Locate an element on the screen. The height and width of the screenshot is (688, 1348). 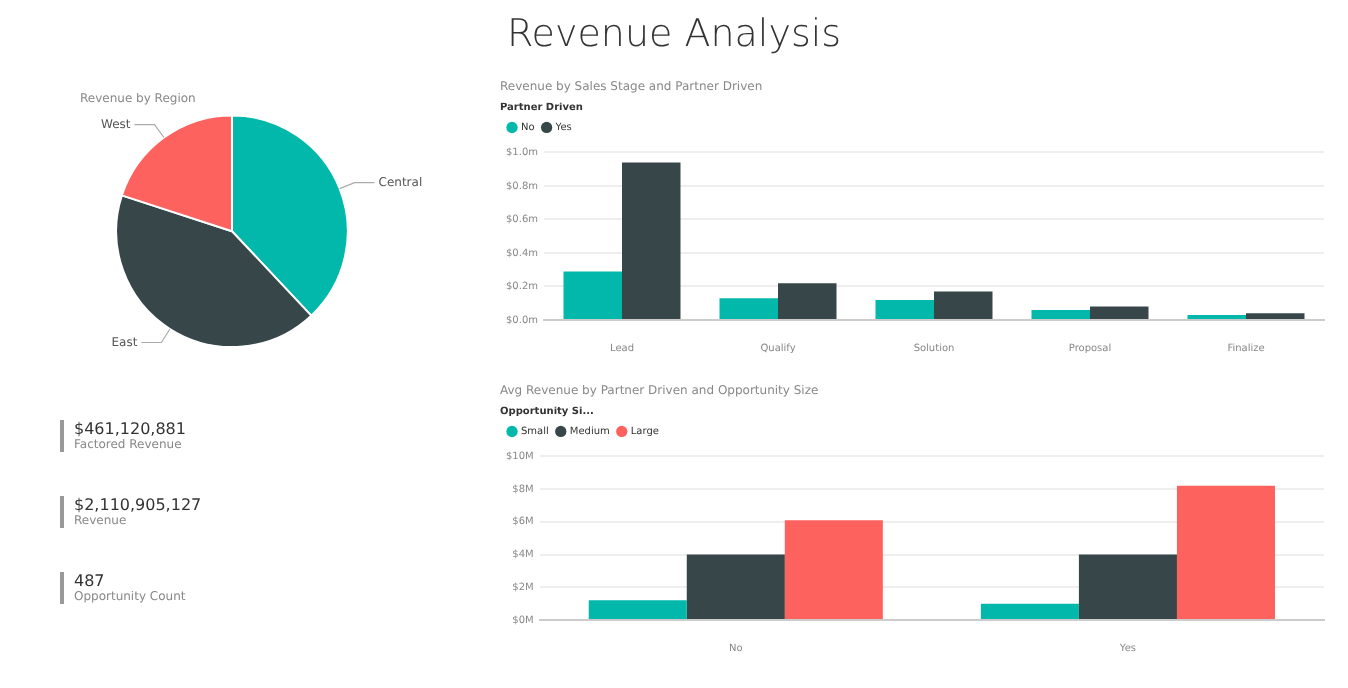
text: $461,120,881 is located at coordinates (131, 429).